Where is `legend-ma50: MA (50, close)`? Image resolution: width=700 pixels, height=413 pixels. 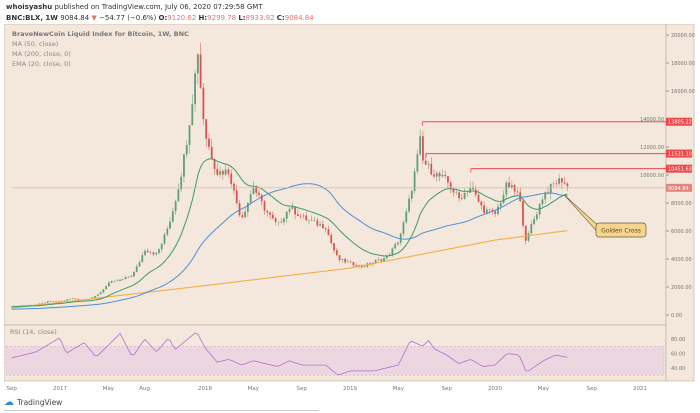 legend-ma50: MA (50, close) is located at coordinates (35, 44).